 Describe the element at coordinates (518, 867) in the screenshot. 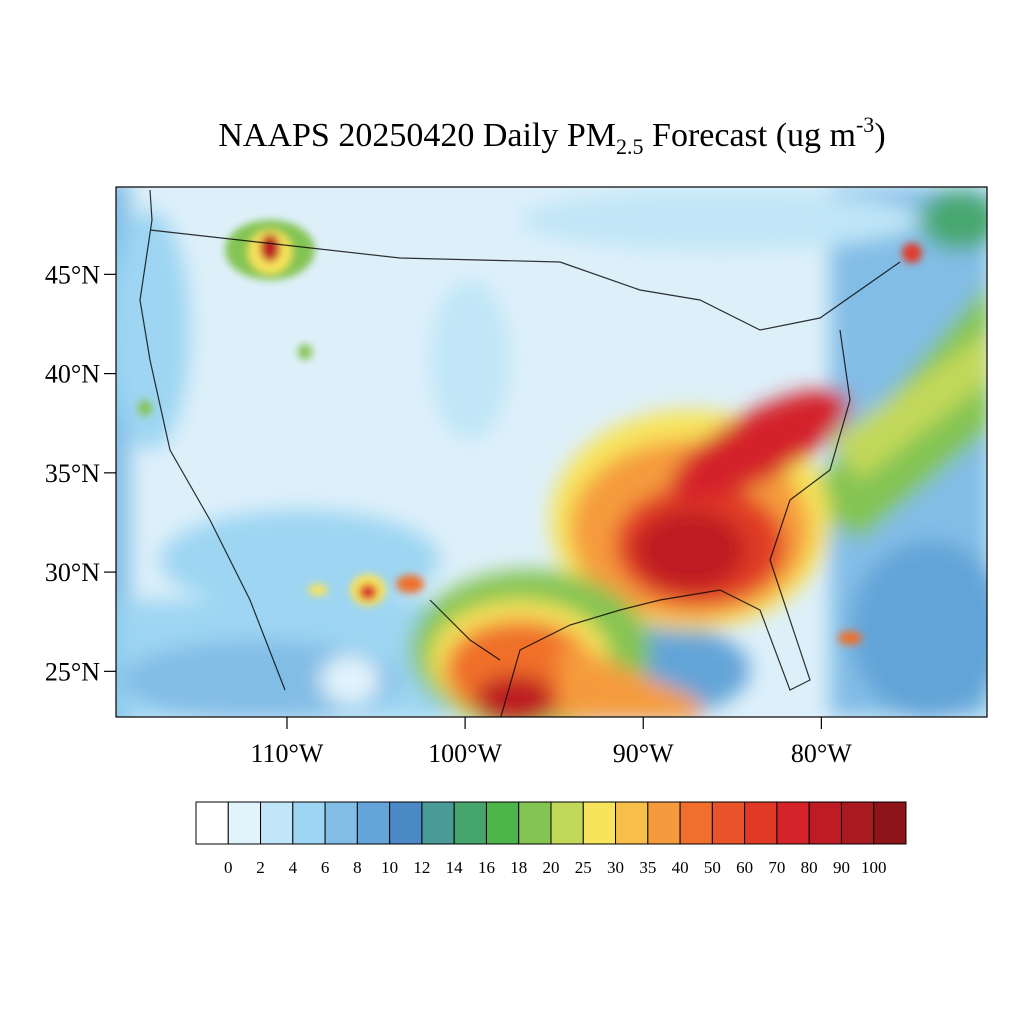

I see `colorbar-label: 18` at that location.